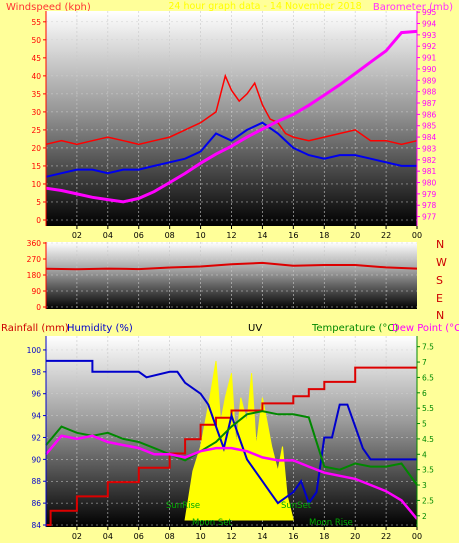  Describe the element at coordinates (331, 523) in the screenshot. I see `moonrise-annotation: Moon Rise` at that location.